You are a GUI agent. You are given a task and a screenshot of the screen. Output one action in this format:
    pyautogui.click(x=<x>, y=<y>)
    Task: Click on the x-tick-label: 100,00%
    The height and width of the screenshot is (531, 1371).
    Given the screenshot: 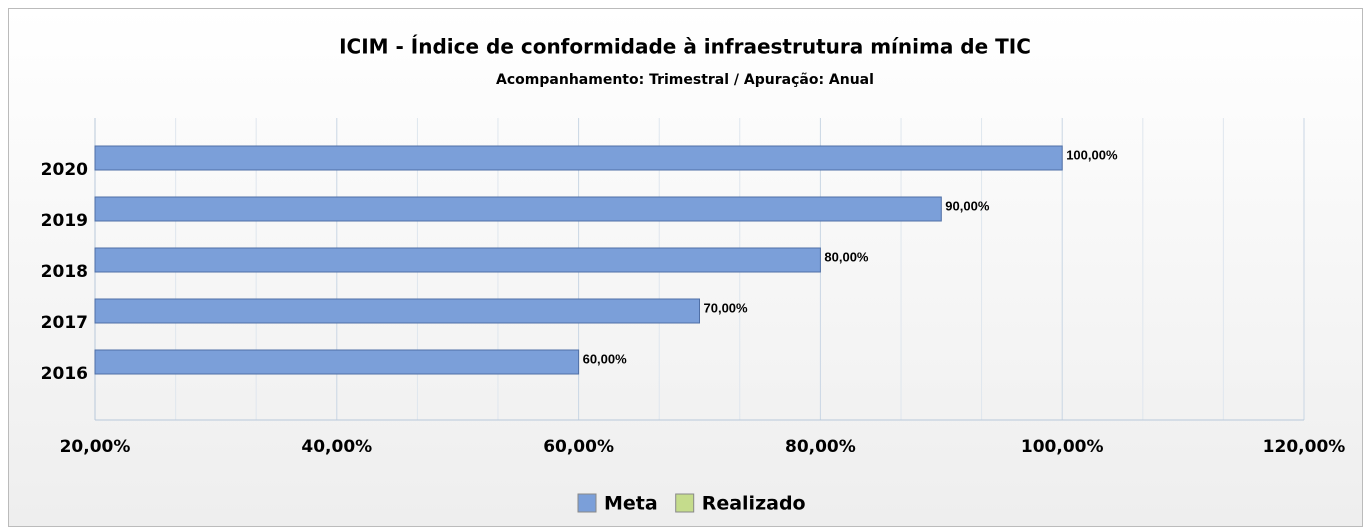 What is the action you would take?
    pyautogui.click(x=1062, y=447)
    